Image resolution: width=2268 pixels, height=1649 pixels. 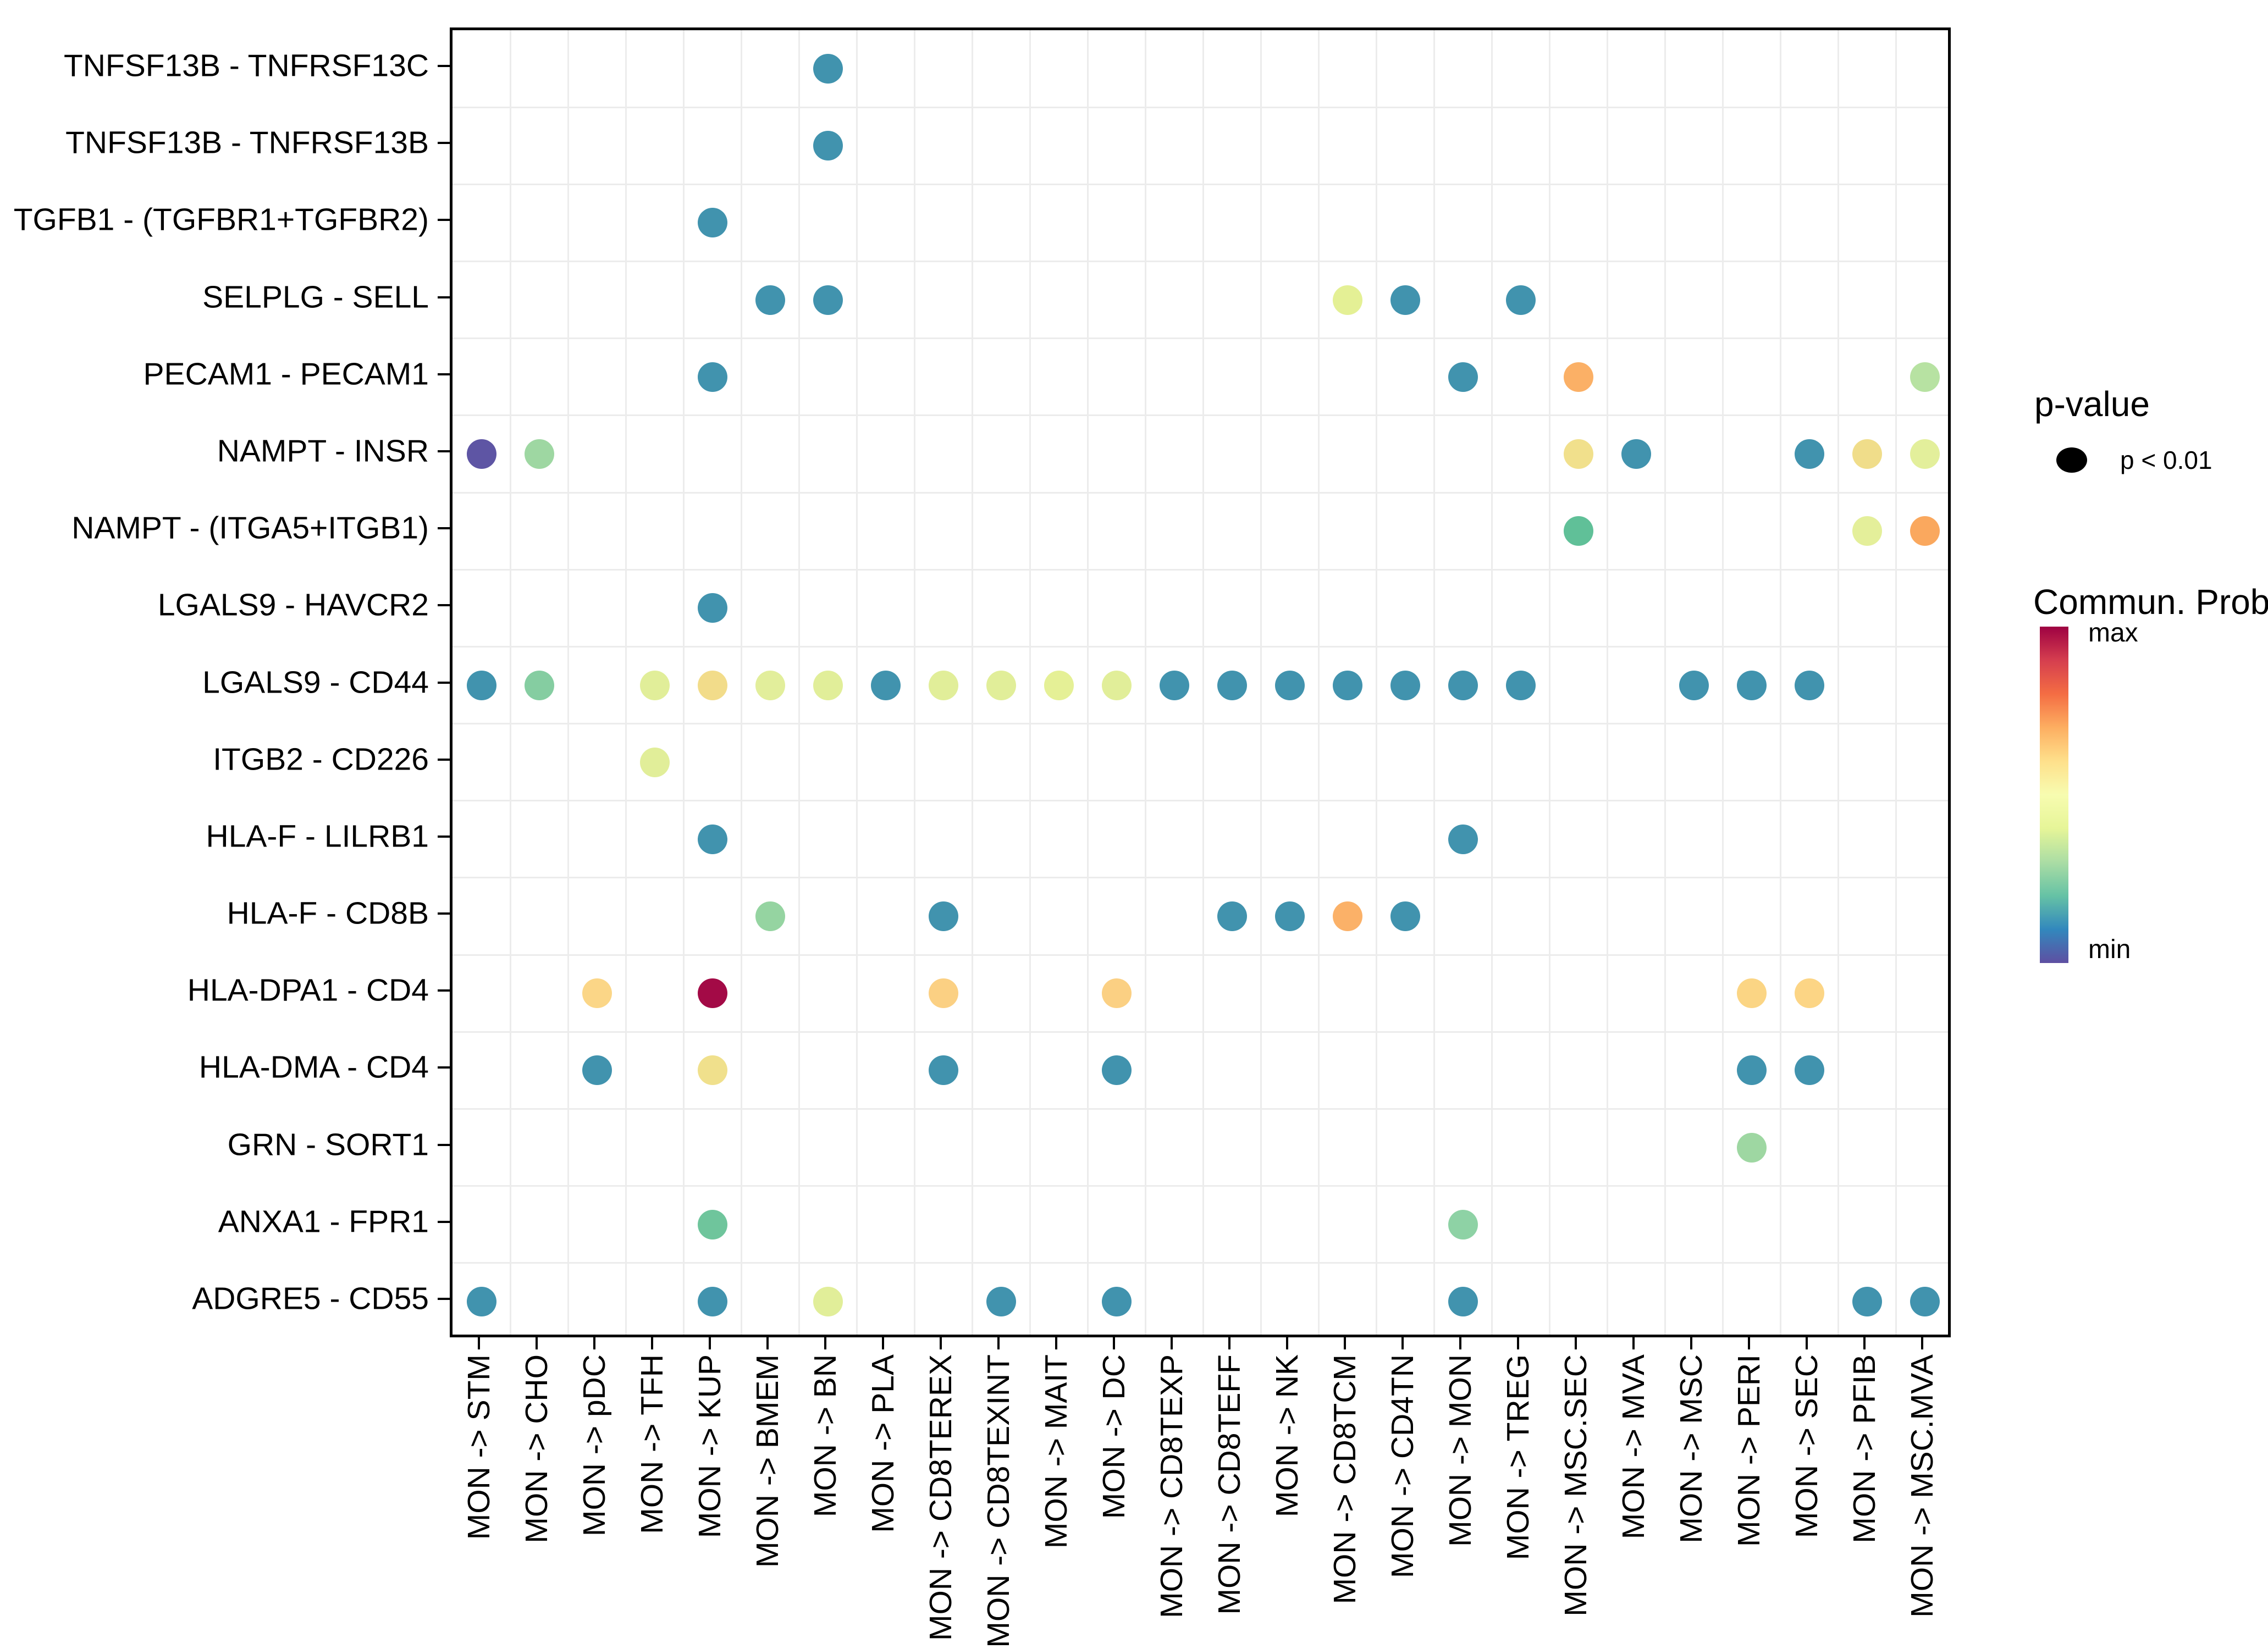 I want to click on x-tick-label: MON -> CD4TN, so click(x=1403, y=1467).